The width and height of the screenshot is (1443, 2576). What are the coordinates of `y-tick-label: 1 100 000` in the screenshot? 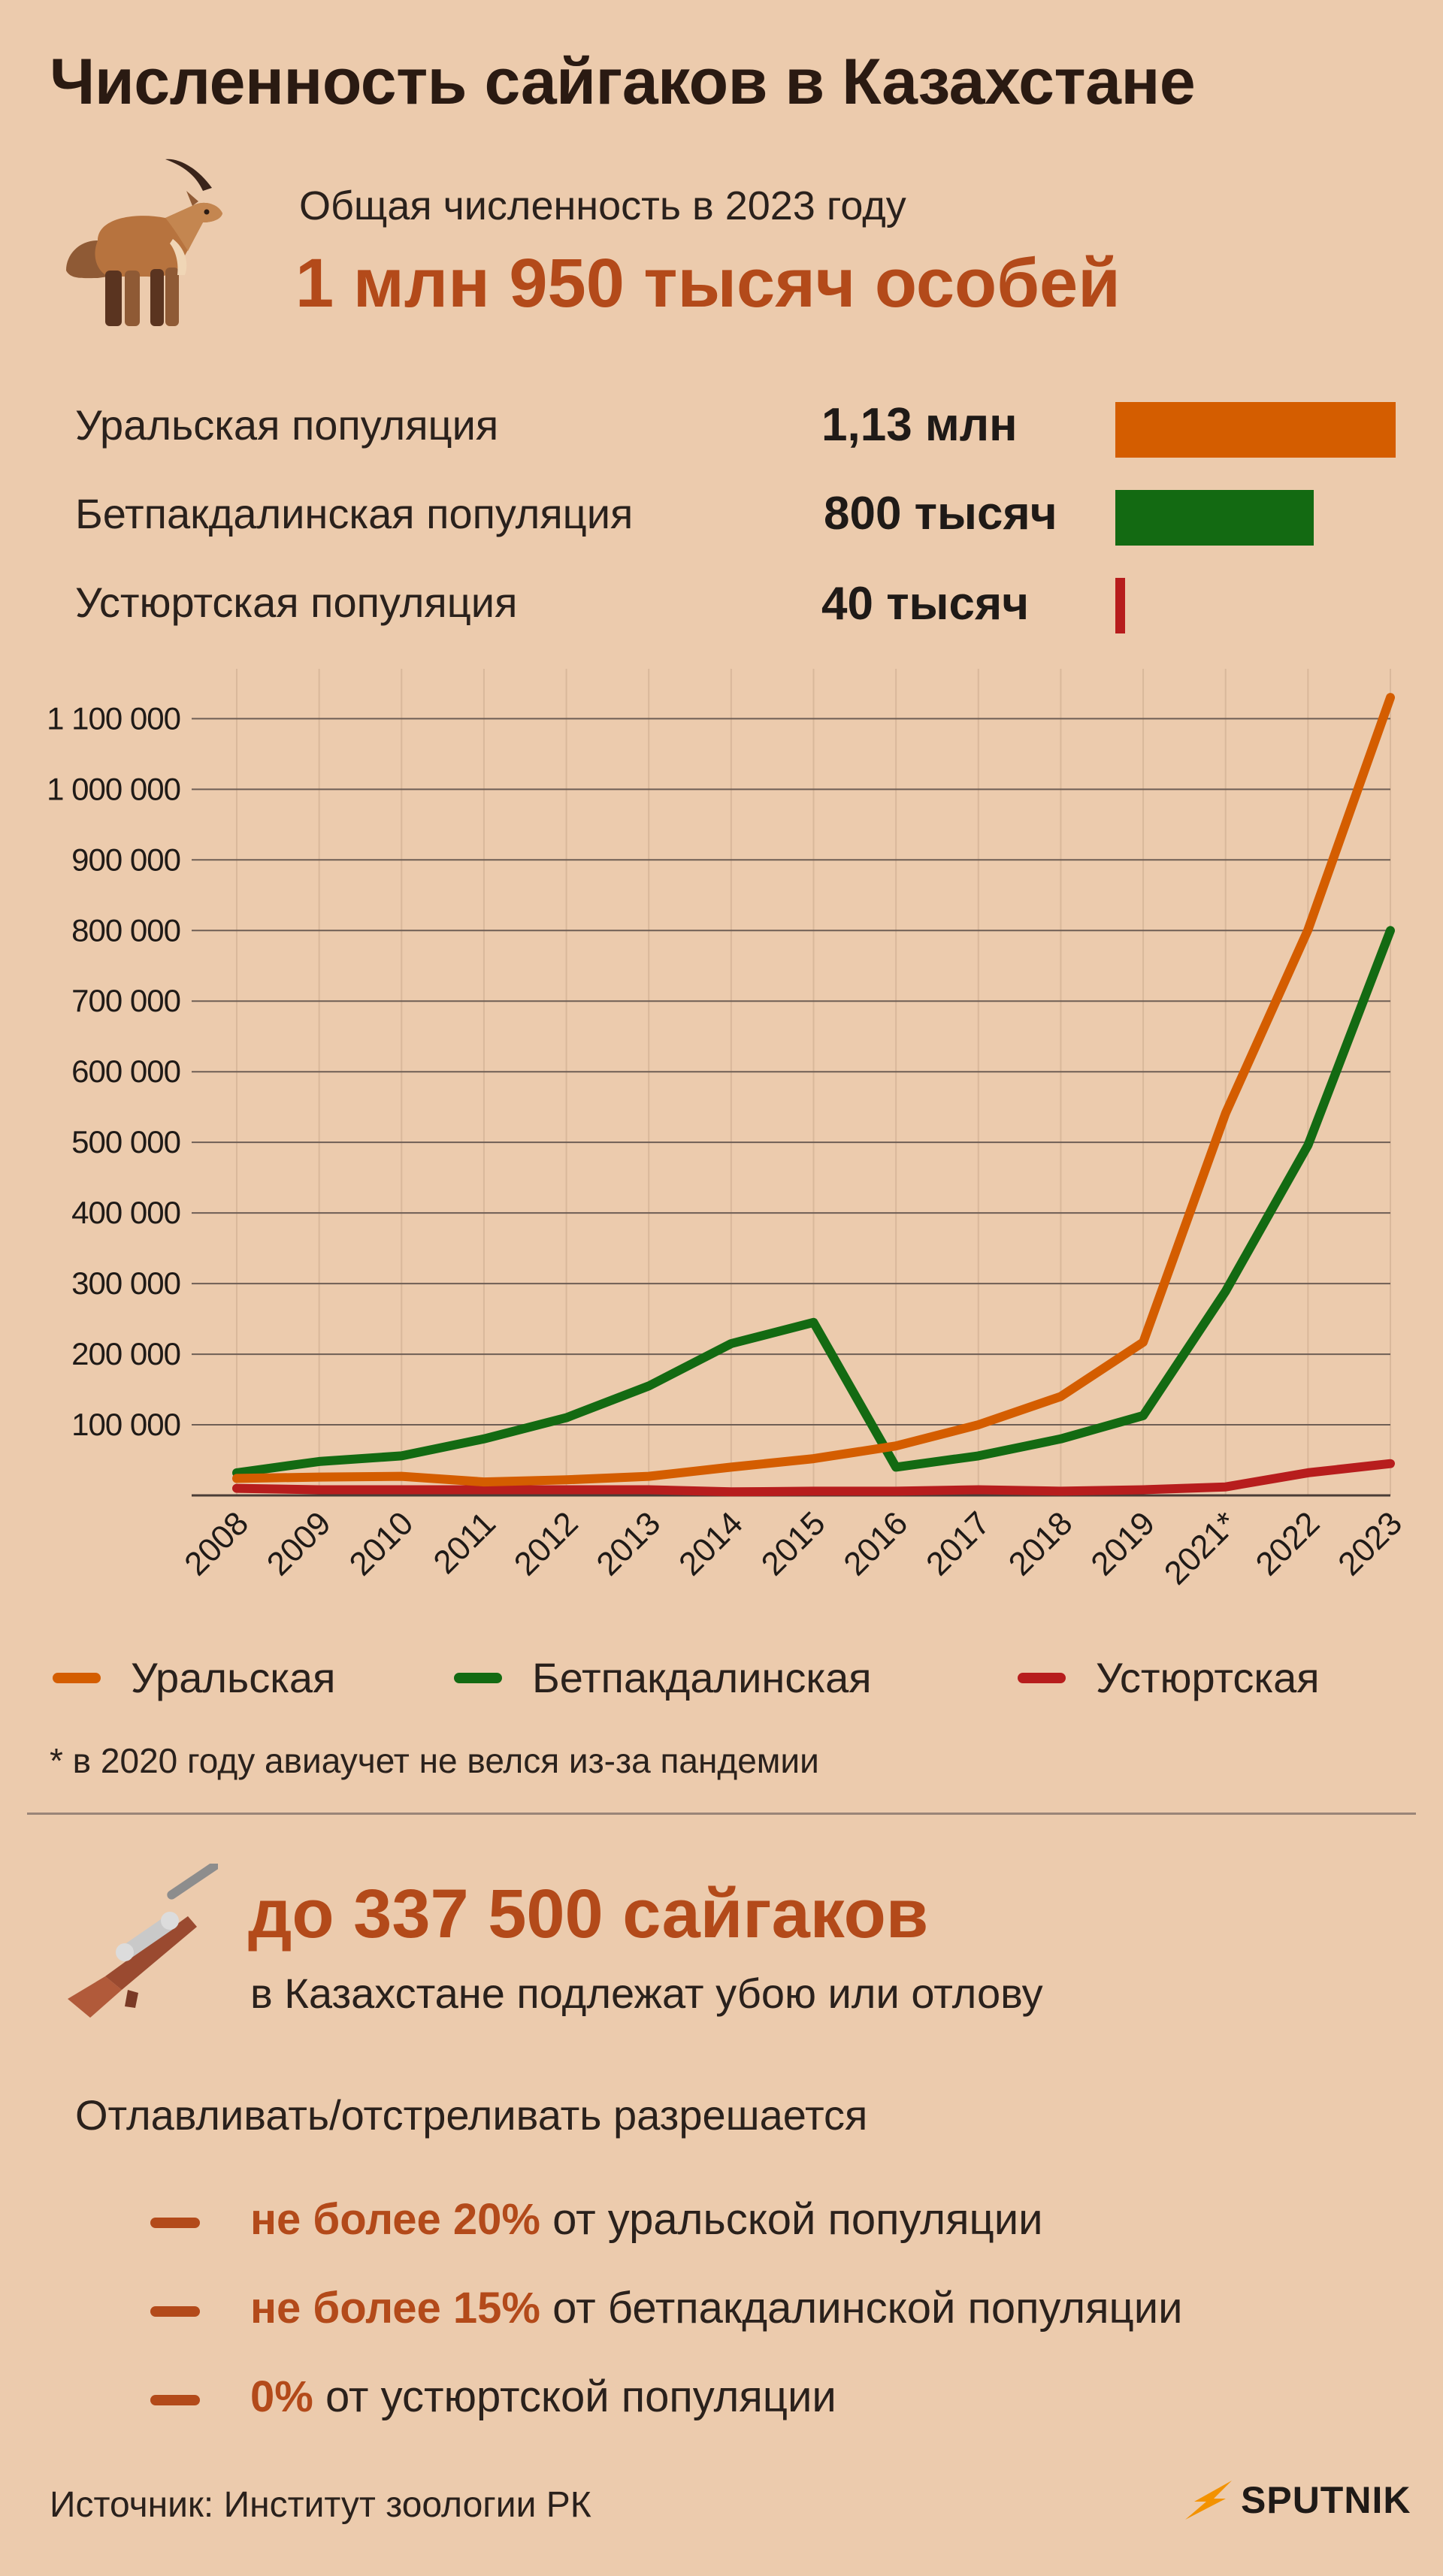 It's located at (114, 718).